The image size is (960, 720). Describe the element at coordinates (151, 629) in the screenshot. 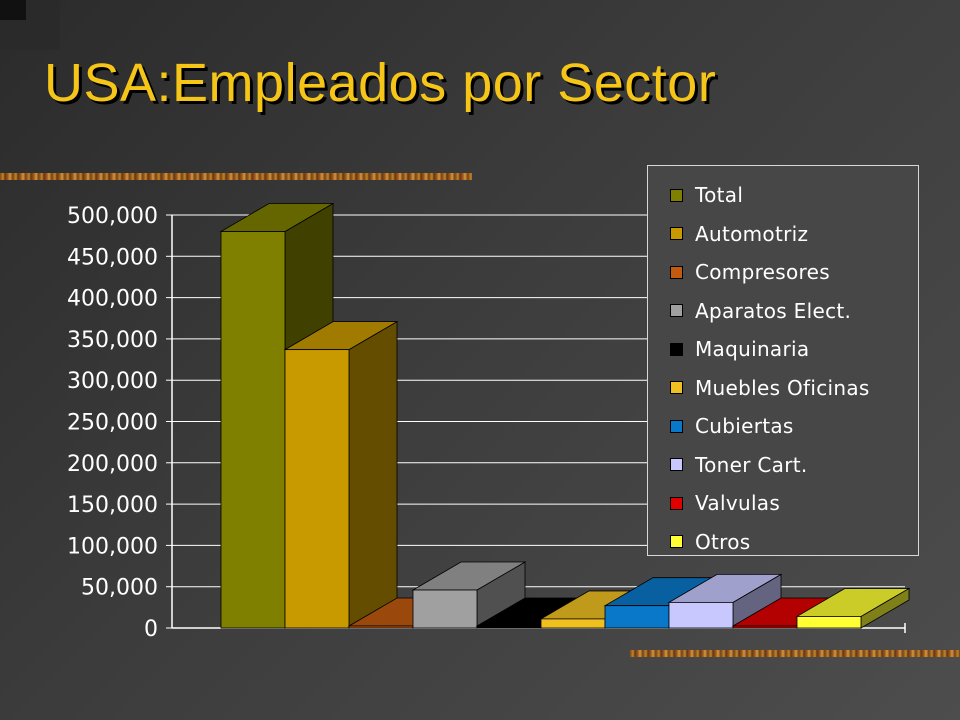

I see `y-tick-label: 0` at that location.